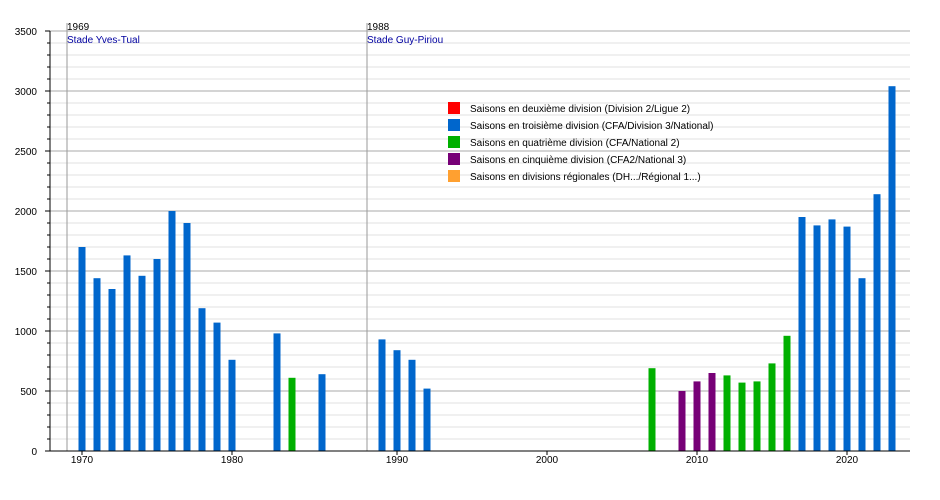 The width and height of the screenshot is (940, 500). Describe the element at coordinates (28, 392) in the screenshot. I see `y-tick-label: 500` at that location.